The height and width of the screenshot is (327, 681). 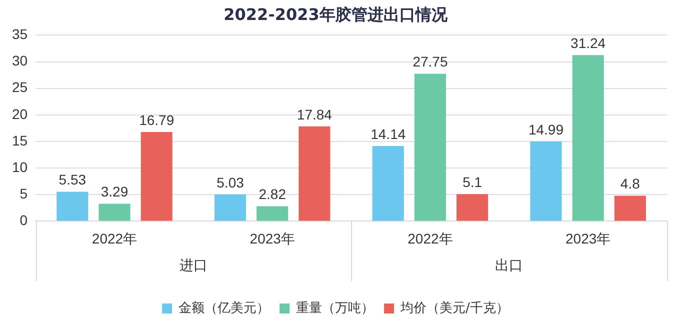 What do you see at coordinates (454, 308) in the screenshot?
I see `legend-label: 均价（美元/千克）` at bounding box center [454, 308].